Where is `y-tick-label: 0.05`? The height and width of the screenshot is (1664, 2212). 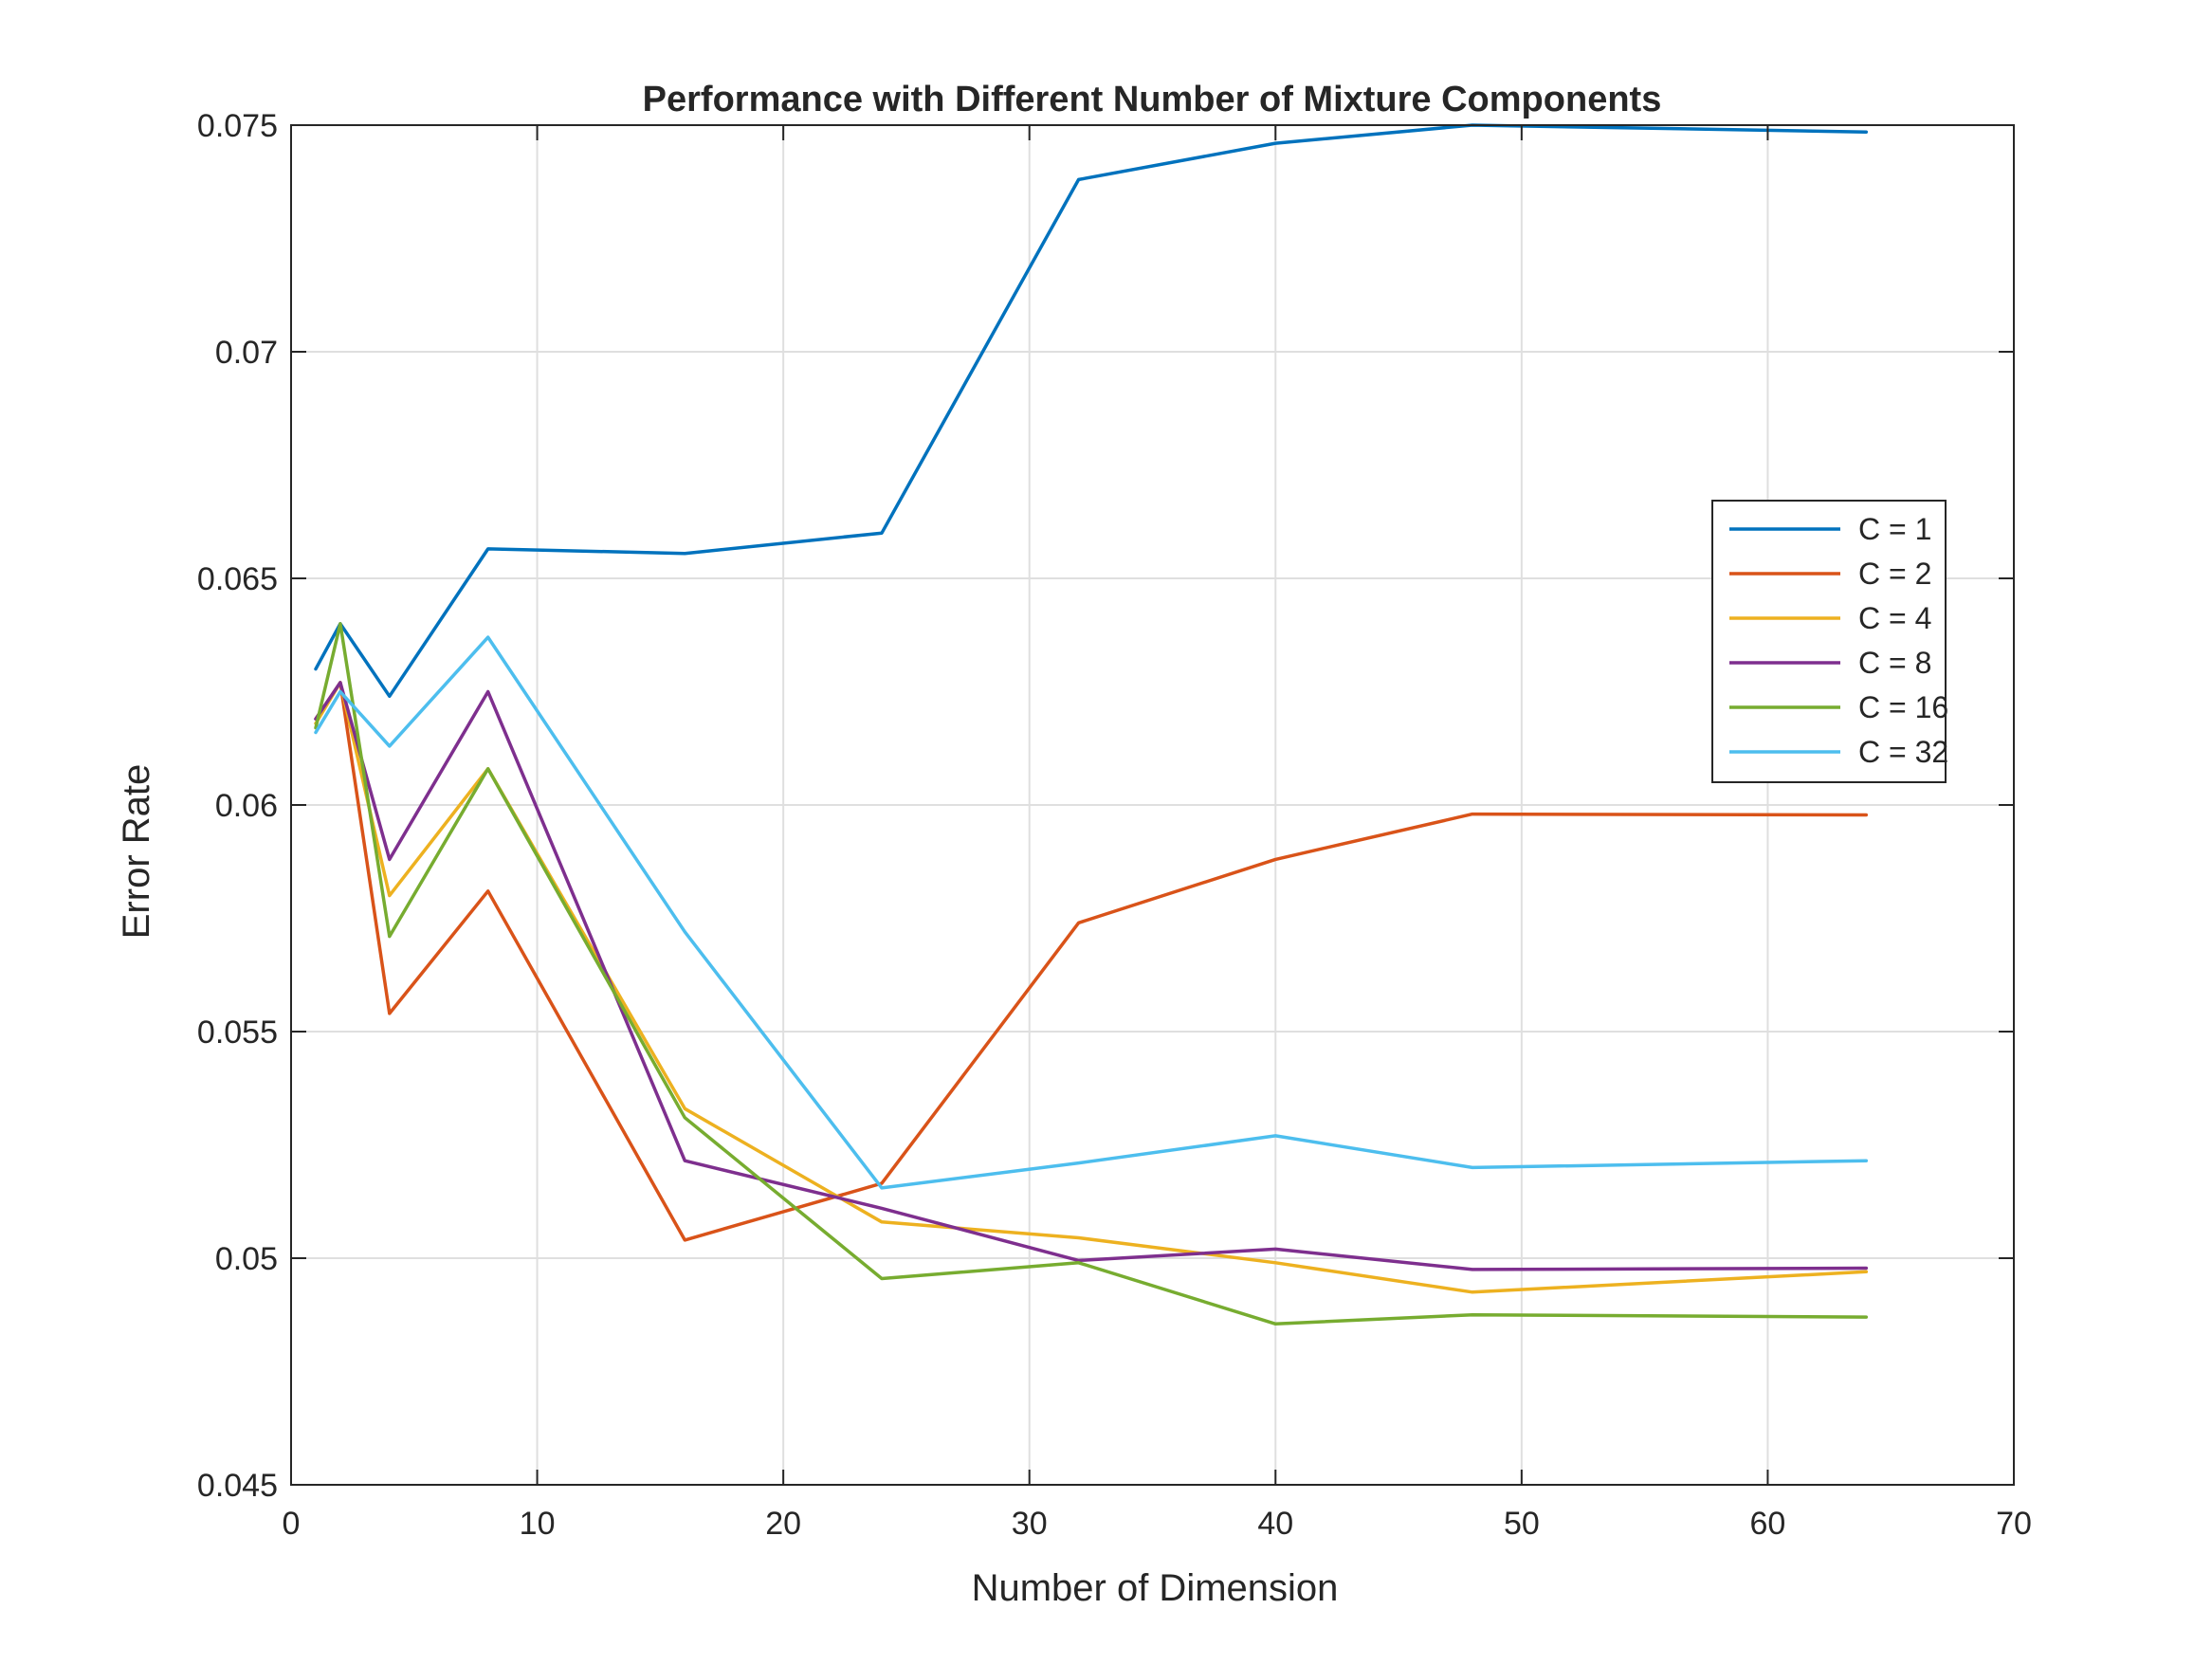
y-tick-label: 0.05 is located at coordinates (246, 1259).